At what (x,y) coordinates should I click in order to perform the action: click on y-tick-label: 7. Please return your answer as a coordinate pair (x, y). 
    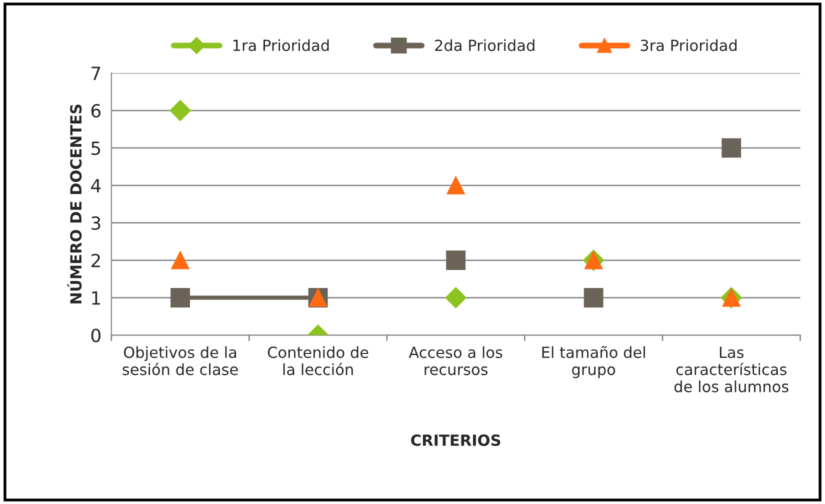
    Looking at the image, I should click on (96, 73).